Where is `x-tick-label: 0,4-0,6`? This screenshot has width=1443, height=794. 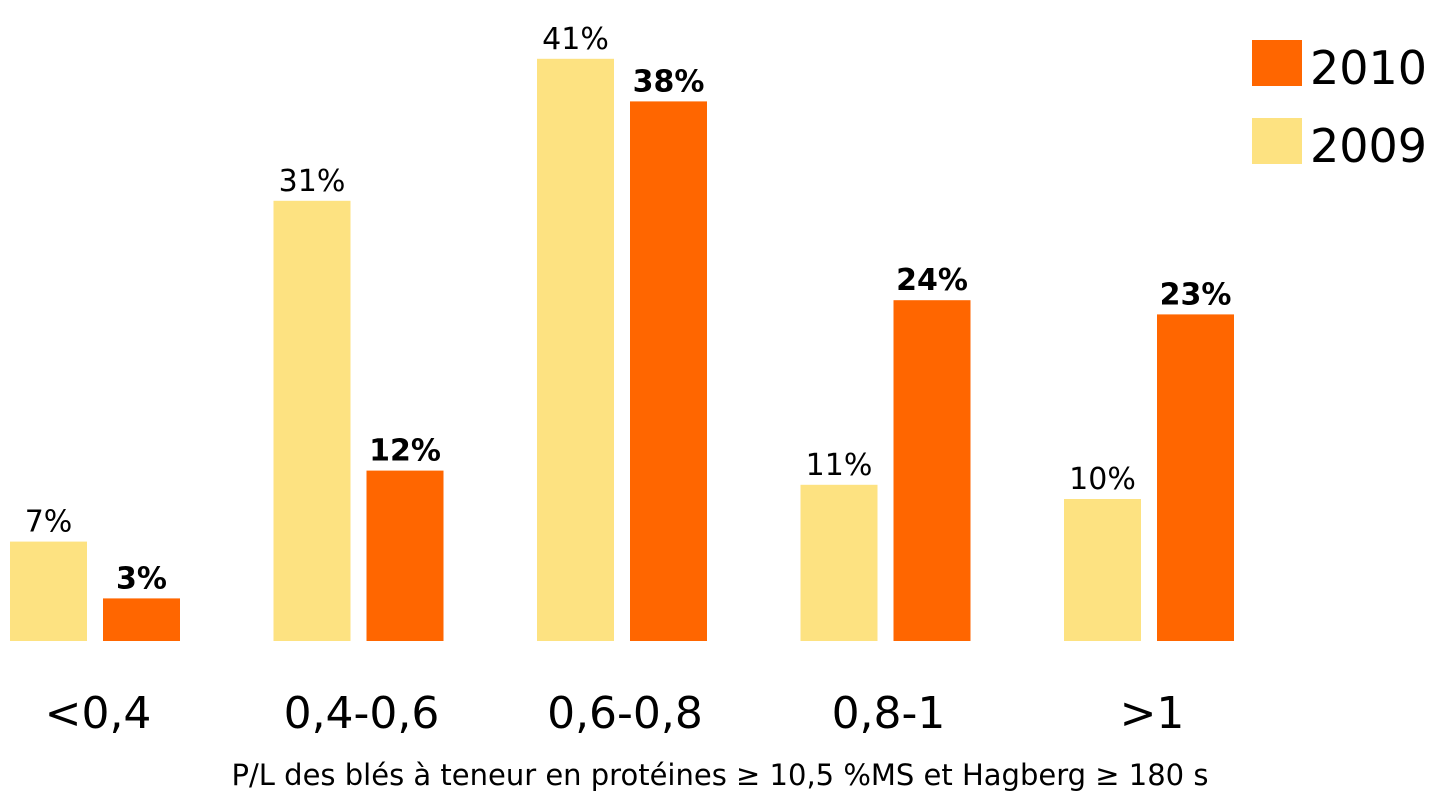
x-tick-label: 0,4-0,6 is located at coordinates (362, 713).